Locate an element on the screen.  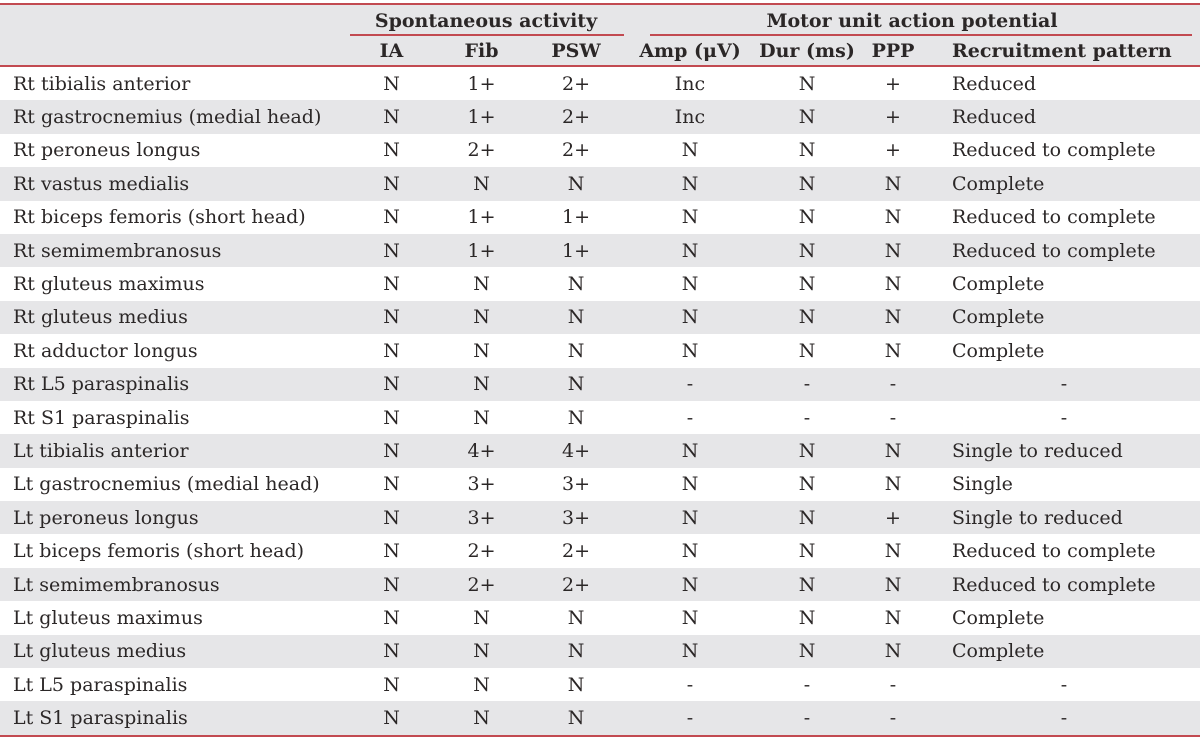
muscle-name-cell: Rt biceps femoris (short head) is located at coordinates (159, 217).